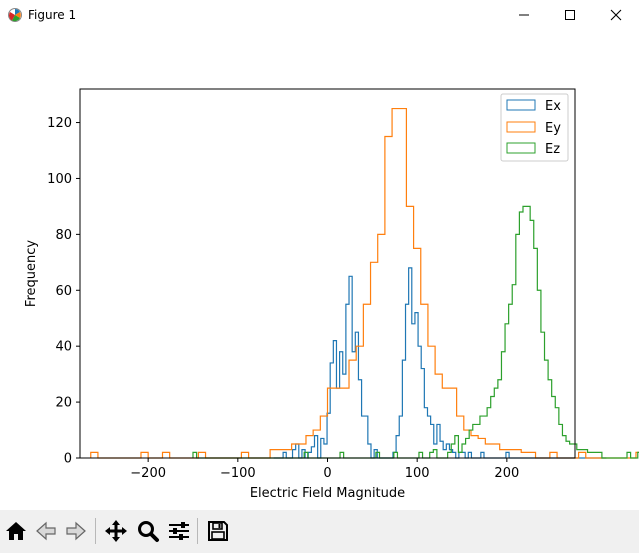 The image size is (639, 553). Describe the element at coordinates (553, 128) in the screenshot. I see `legend-label-ey: Ey` at that location.